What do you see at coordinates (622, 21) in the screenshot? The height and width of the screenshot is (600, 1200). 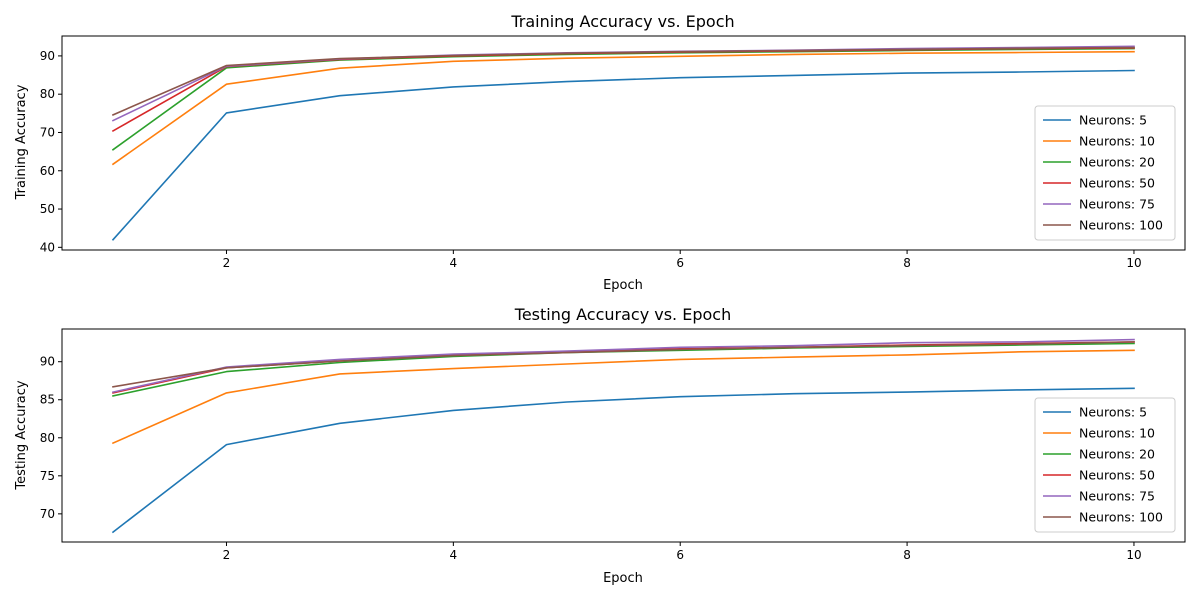 I see `chart-title: Training Accuracy vs. Epoch` at bounding box center [622, 21].